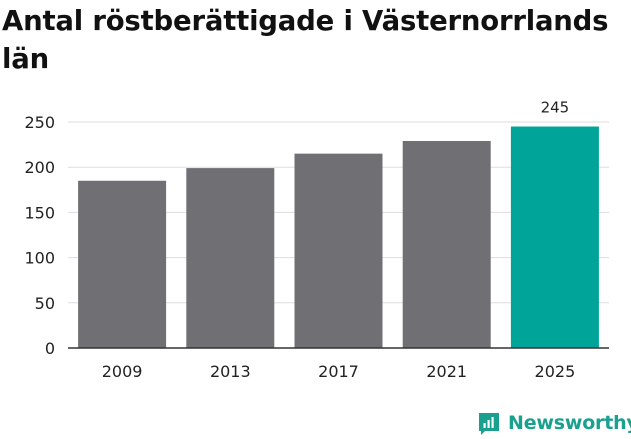  I want to click on y-tick-label: 100, so click(39, 258).